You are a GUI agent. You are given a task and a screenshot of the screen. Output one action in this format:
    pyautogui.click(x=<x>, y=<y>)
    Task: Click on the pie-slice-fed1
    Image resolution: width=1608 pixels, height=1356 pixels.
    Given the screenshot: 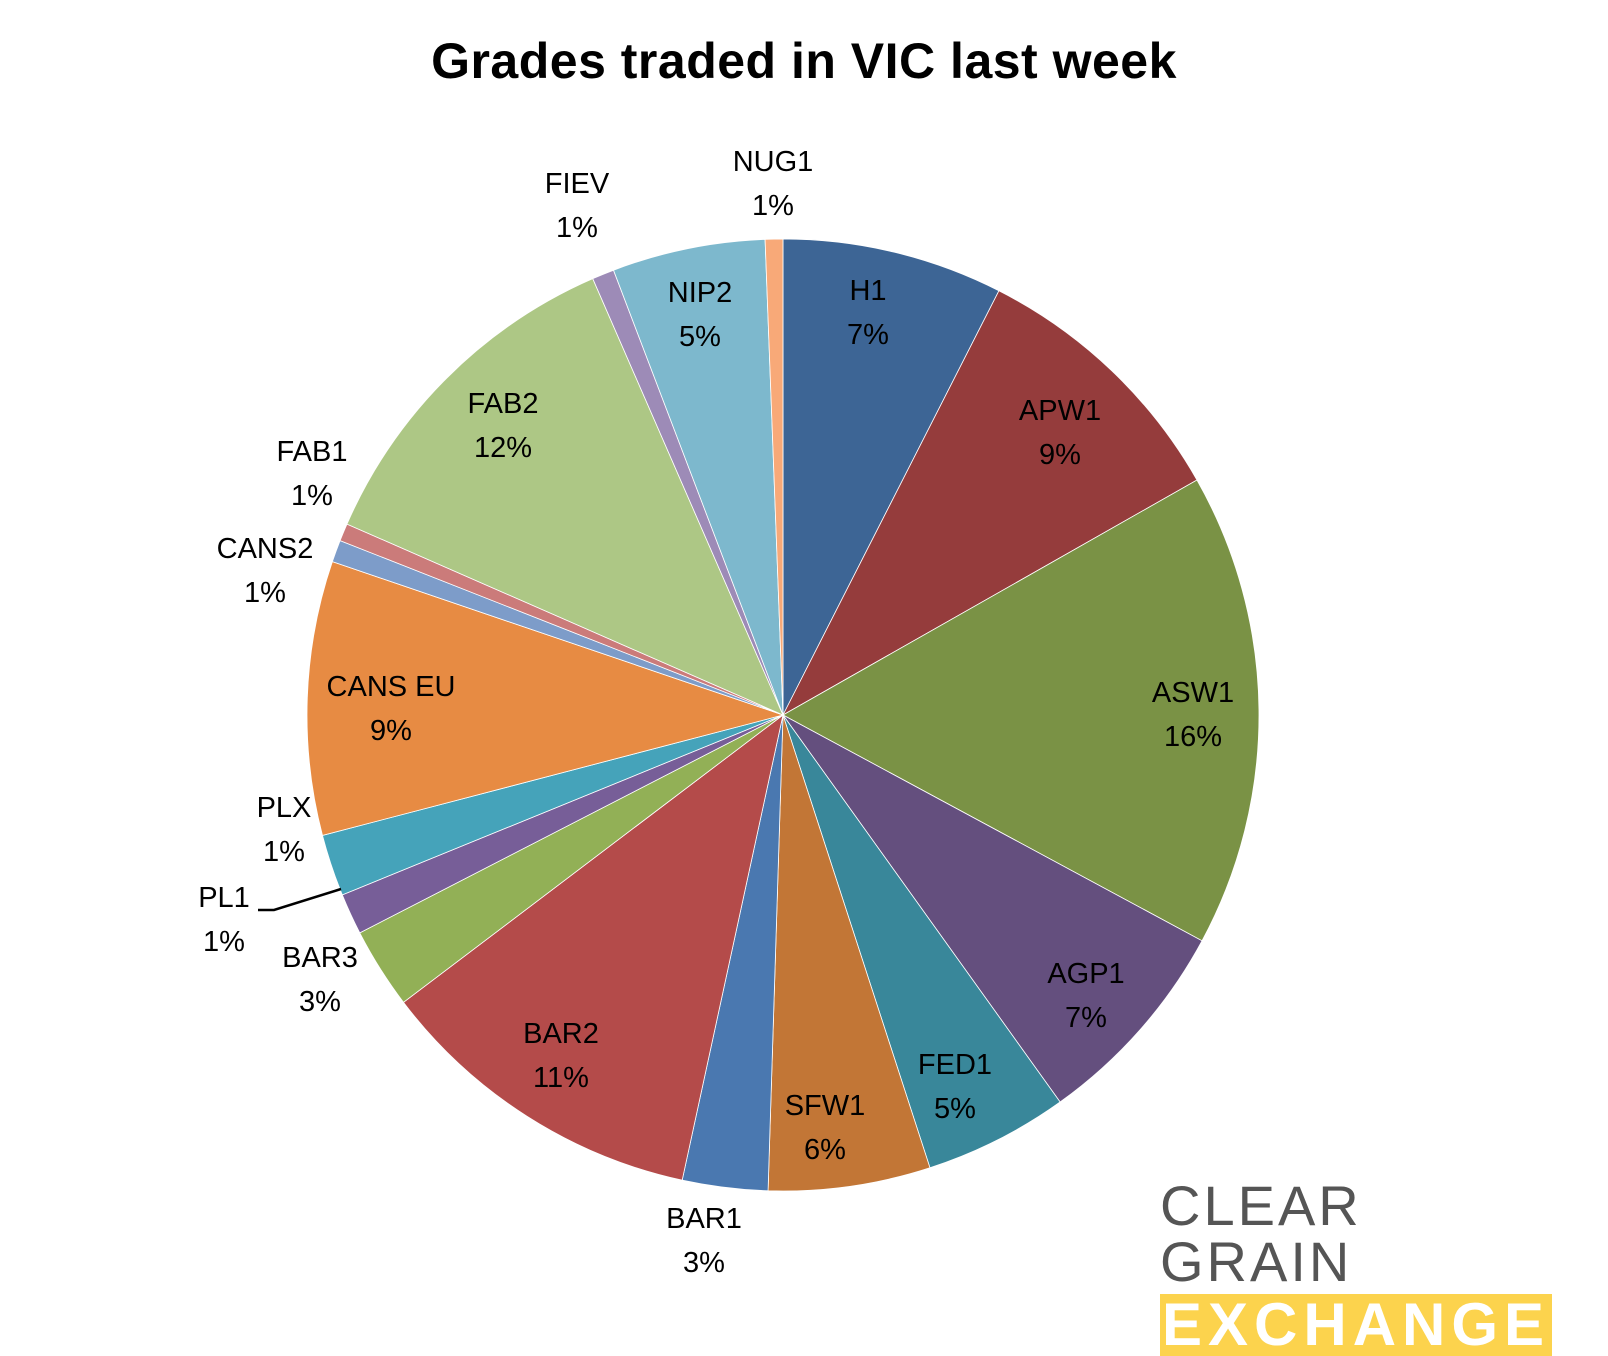 What is the action you would take?
    pyautogui.click(x=921, y=941)
    